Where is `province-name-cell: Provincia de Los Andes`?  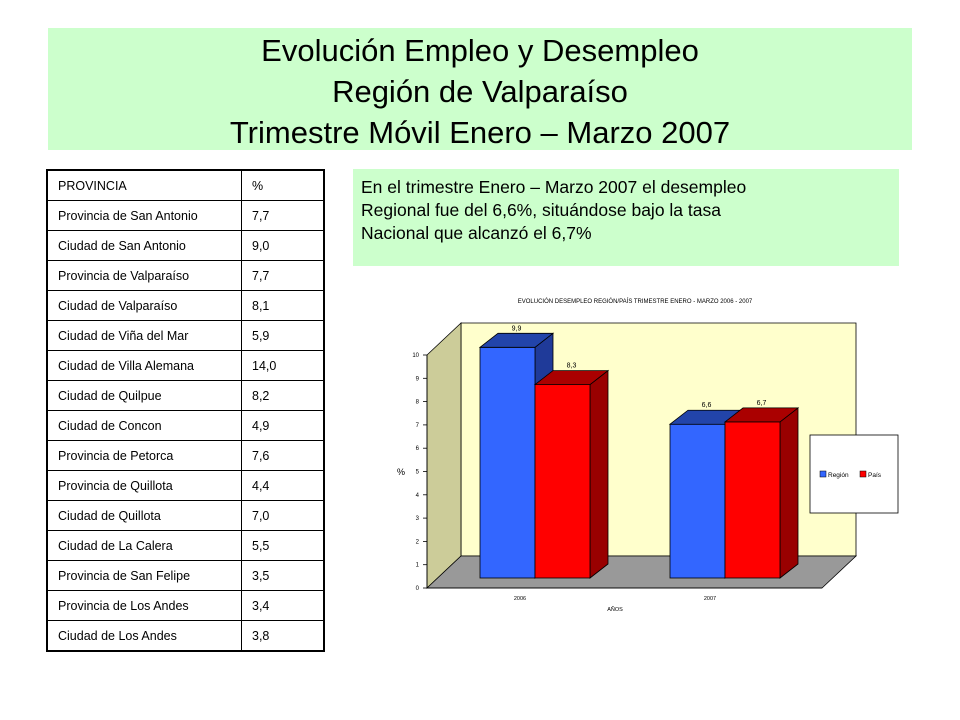
province-name-cell: Provincia de Los Andes is located at coordinates (144, 605).